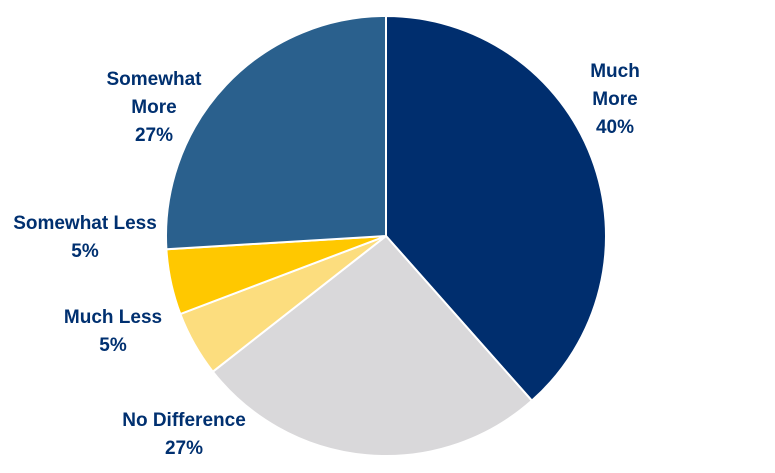  Describe the element at coordinates (615, 127) in the screenshot. I see `label-much-more-percent: 40%` at that location.